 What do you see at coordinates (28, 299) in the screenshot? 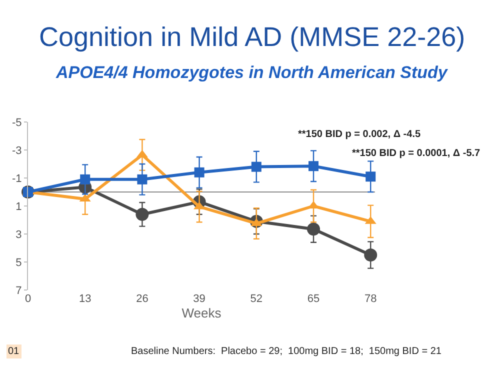
I see `x-tick-label: 0` at bounding box center [28, 299].